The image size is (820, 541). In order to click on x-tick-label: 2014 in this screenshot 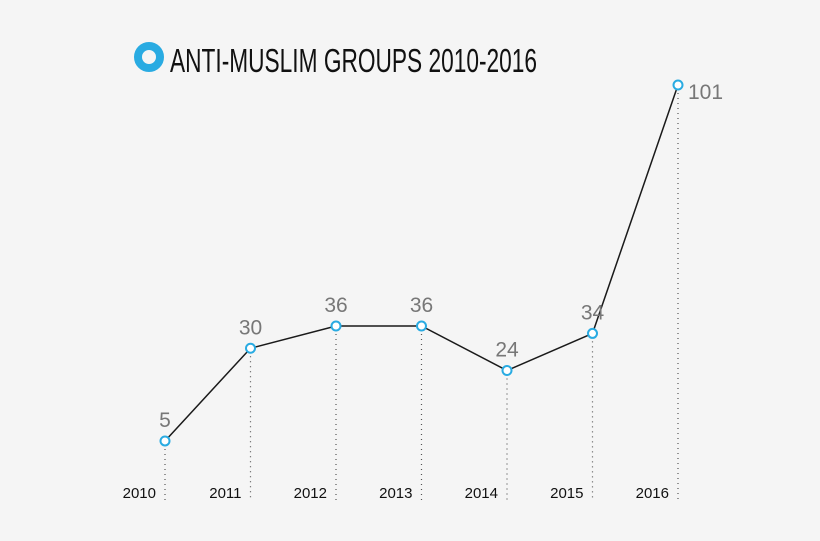, I will do `click(481, 493)`.